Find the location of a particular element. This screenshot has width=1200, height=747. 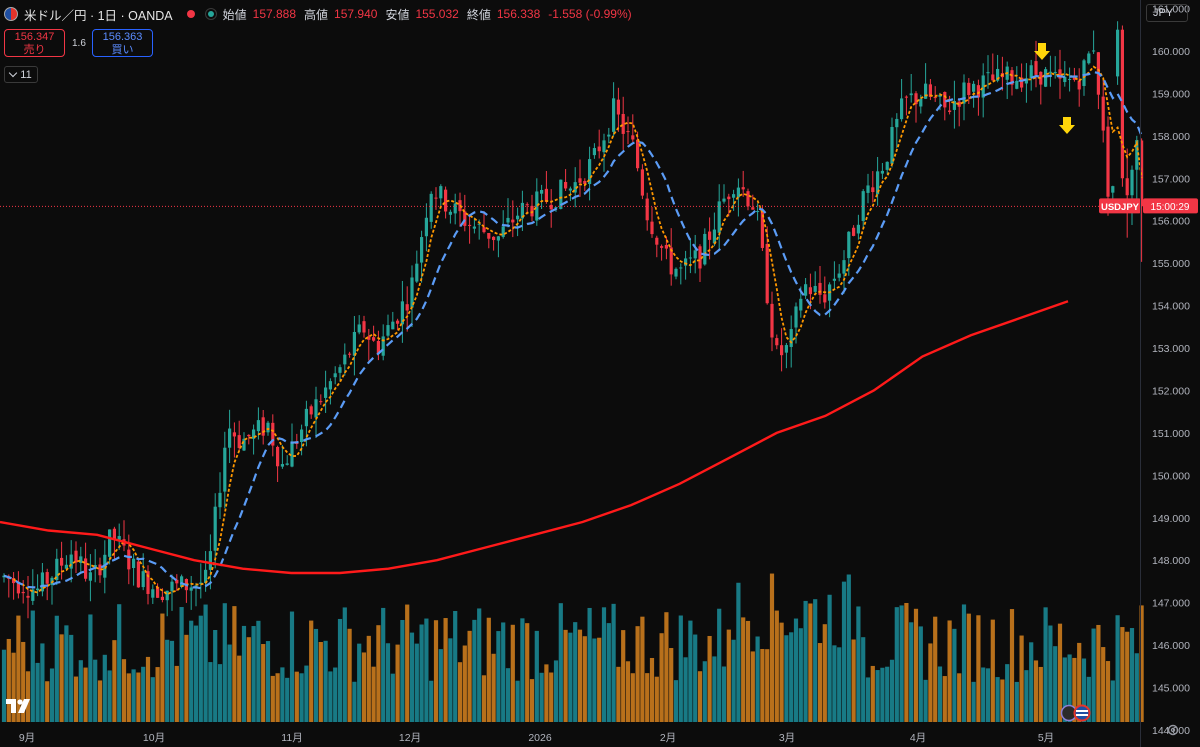

y-tick-label: 155.000 is located at coordinates (1171, 264).